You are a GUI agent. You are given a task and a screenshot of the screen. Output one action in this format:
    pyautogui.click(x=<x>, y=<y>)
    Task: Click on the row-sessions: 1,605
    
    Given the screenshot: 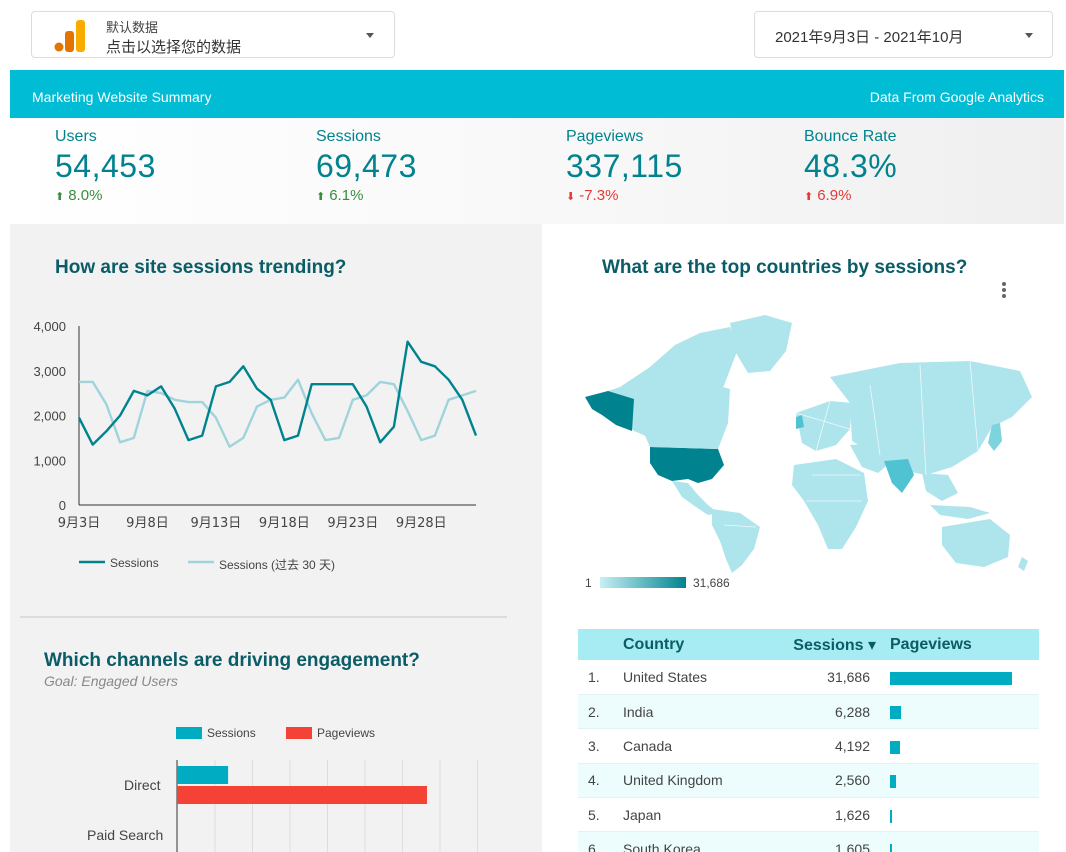 What is the action you would take?
    pyautogui.click(x=840, y=841)
    